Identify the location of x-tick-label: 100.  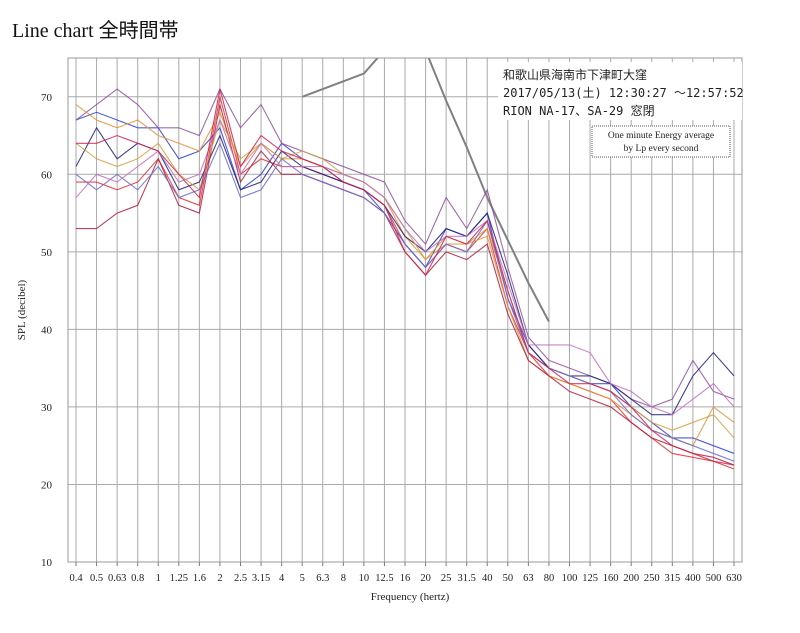
(570, 578).